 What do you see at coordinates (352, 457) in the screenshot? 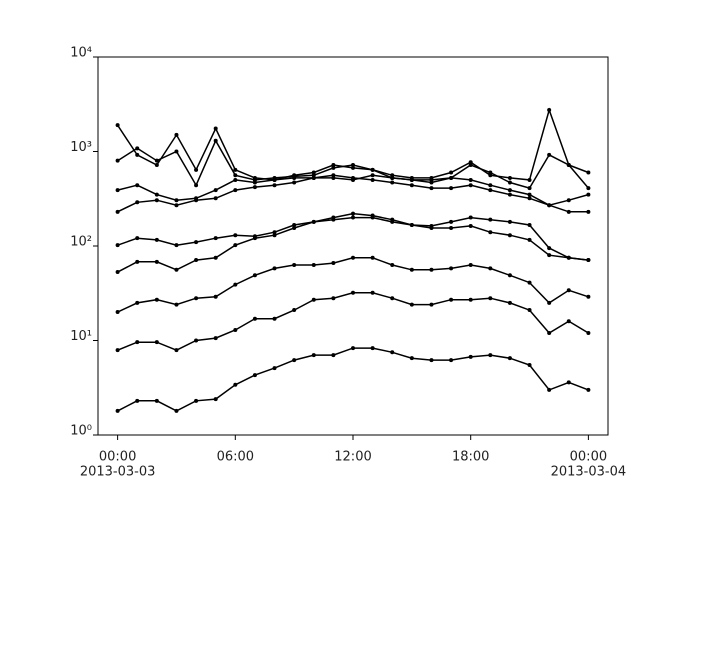
I see `x-tick-label: 12:00` at bounding box center [352, 457].